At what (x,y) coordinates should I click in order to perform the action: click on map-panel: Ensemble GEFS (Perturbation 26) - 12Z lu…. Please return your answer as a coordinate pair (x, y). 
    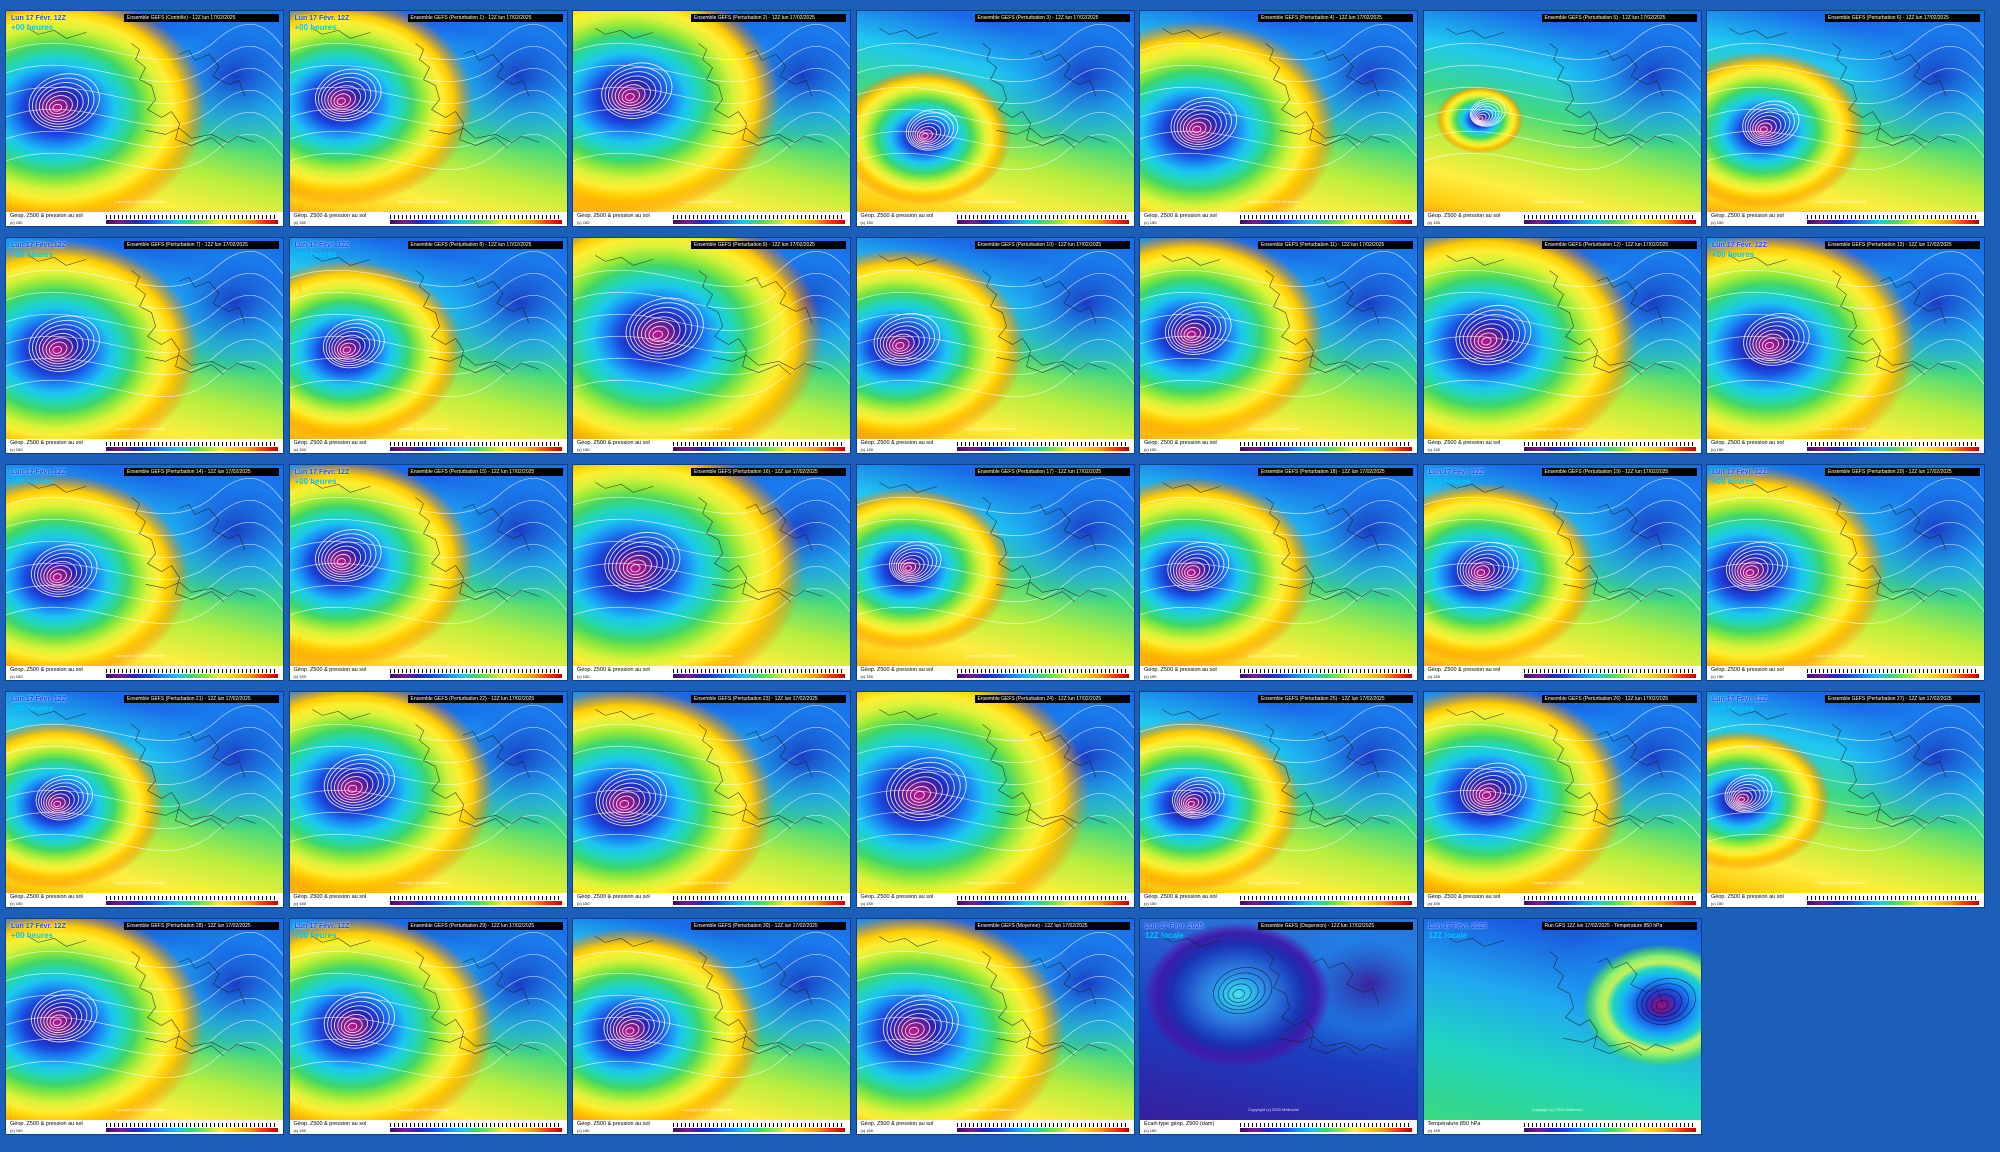
    Looking at the image, I should click on (1562, 799).